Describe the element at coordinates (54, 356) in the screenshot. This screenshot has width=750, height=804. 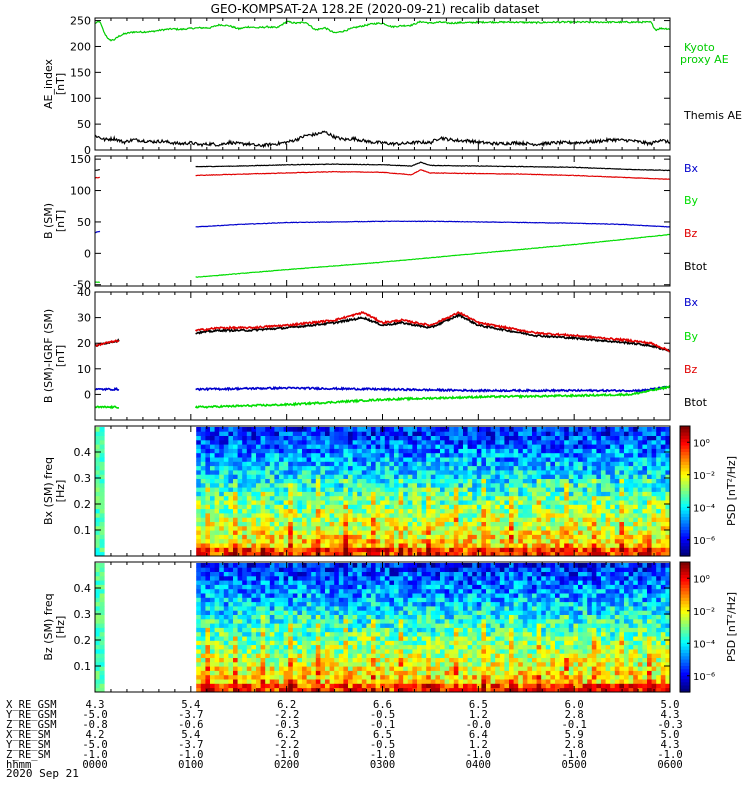
I see `y-axis-label: B (SM)-IGRF (SM)[nT]` at that location.